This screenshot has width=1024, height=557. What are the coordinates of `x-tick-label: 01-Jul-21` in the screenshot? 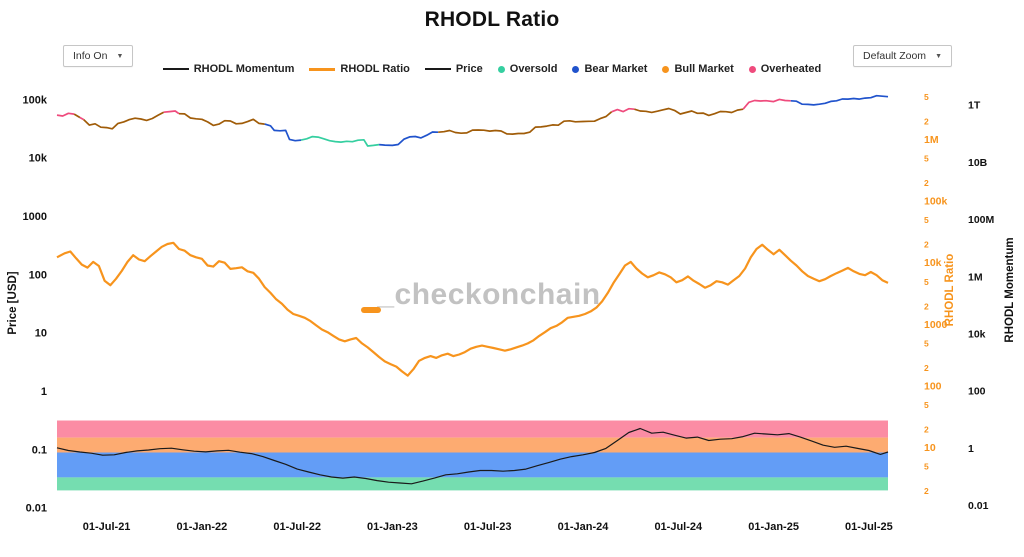 It's located at (107, 527).